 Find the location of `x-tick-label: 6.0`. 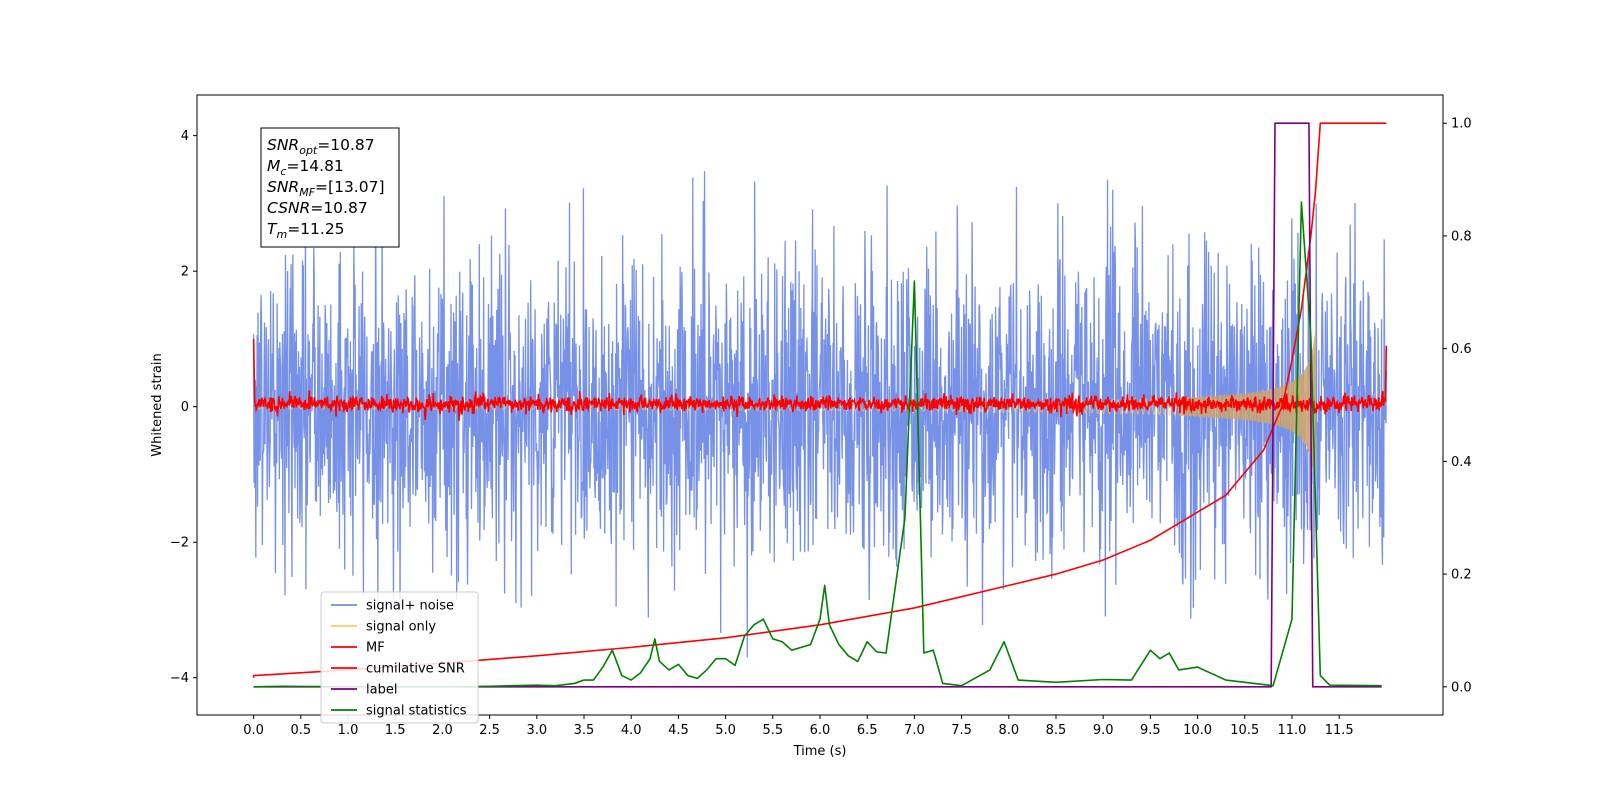

x-tick-label: 6.0 is located at coordinates (820, 730).